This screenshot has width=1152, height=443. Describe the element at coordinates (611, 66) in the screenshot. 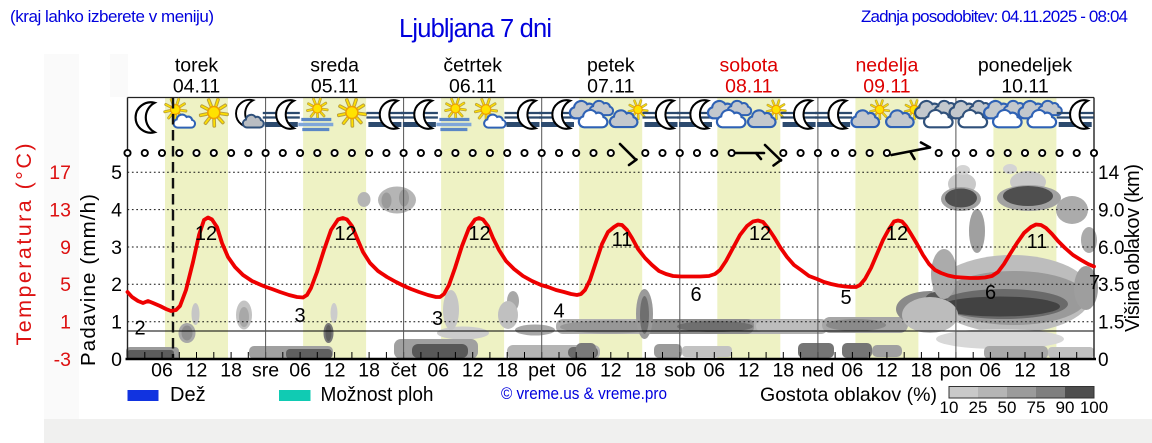

I see `svg-text: petek` at that location.